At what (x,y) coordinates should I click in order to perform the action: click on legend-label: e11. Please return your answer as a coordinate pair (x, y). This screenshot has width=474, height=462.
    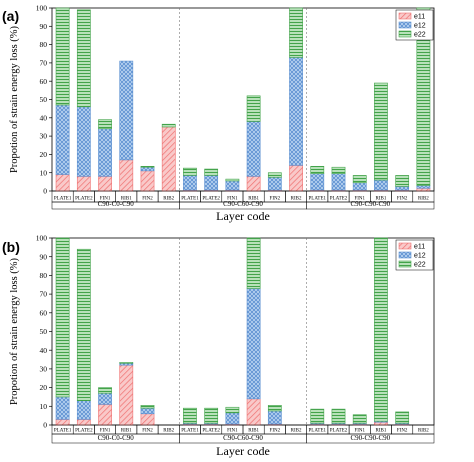
    Looking at the image, I should click on (419, 17).